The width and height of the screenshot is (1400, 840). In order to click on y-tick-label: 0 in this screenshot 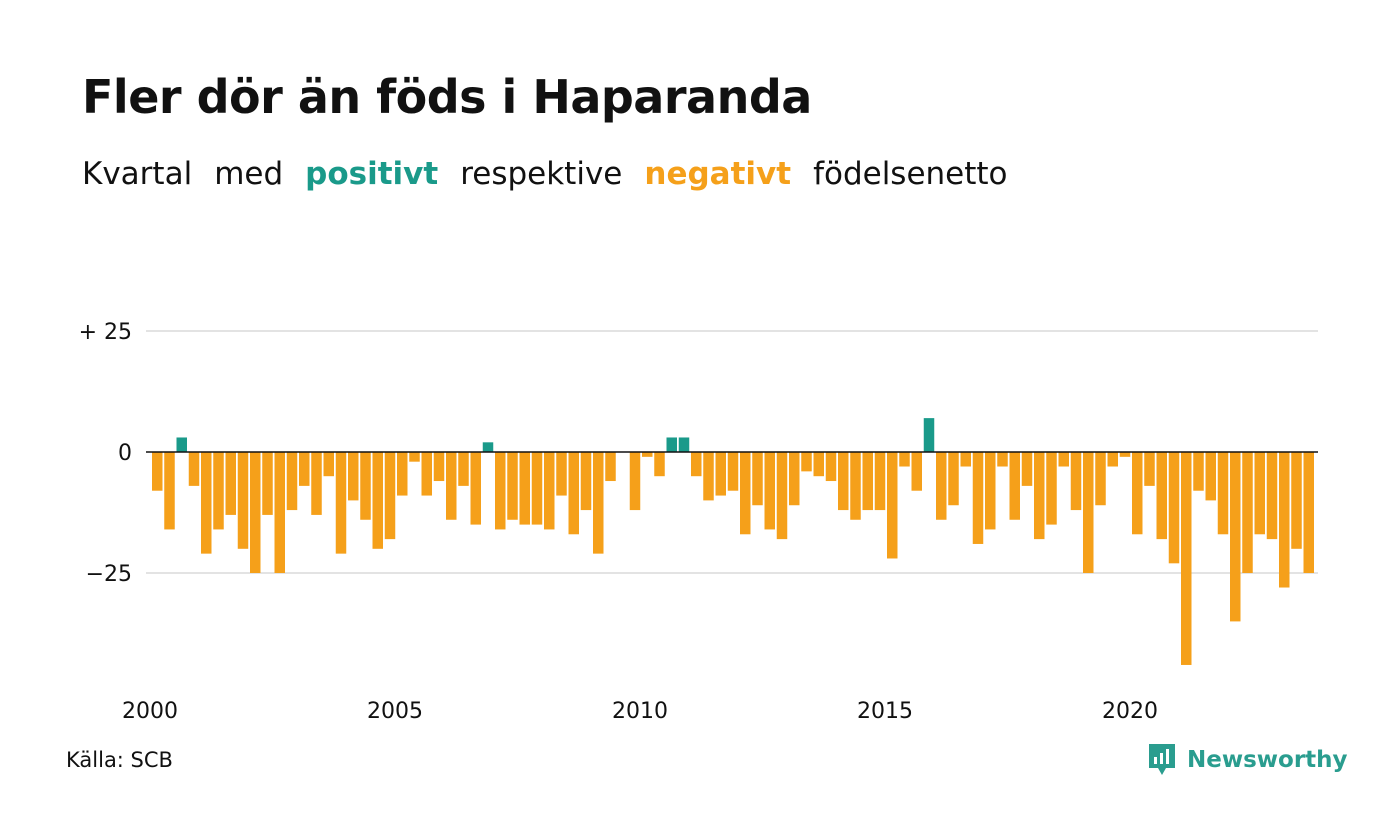, I will do `click(125, 453)`.